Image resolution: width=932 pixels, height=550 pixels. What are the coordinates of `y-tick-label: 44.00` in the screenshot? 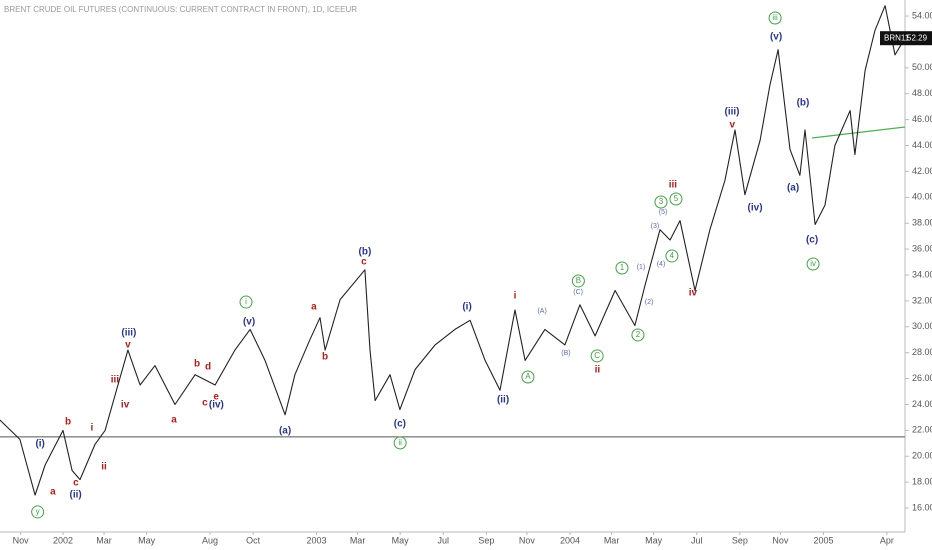 It's located at (922, 145).